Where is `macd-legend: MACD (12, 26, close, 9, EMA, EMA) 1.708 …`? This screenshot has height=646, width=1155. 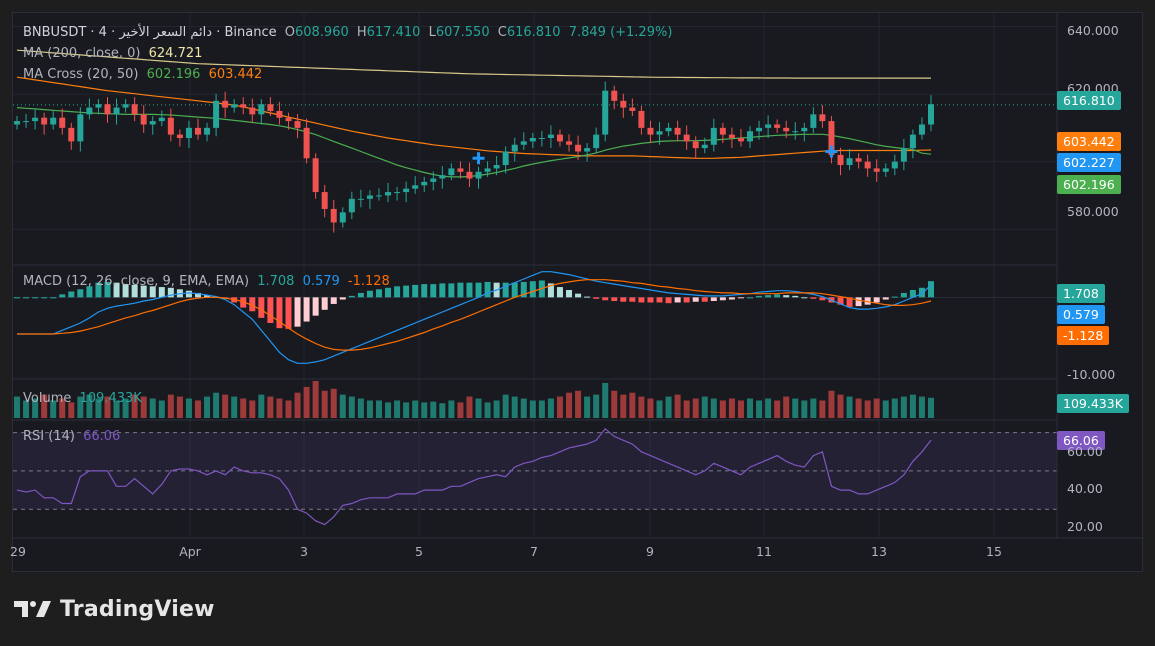 macd-legend: MACD (12, 26, close, 9, EMA, EMA) 1.708 … is located at coordinates (208, 281).